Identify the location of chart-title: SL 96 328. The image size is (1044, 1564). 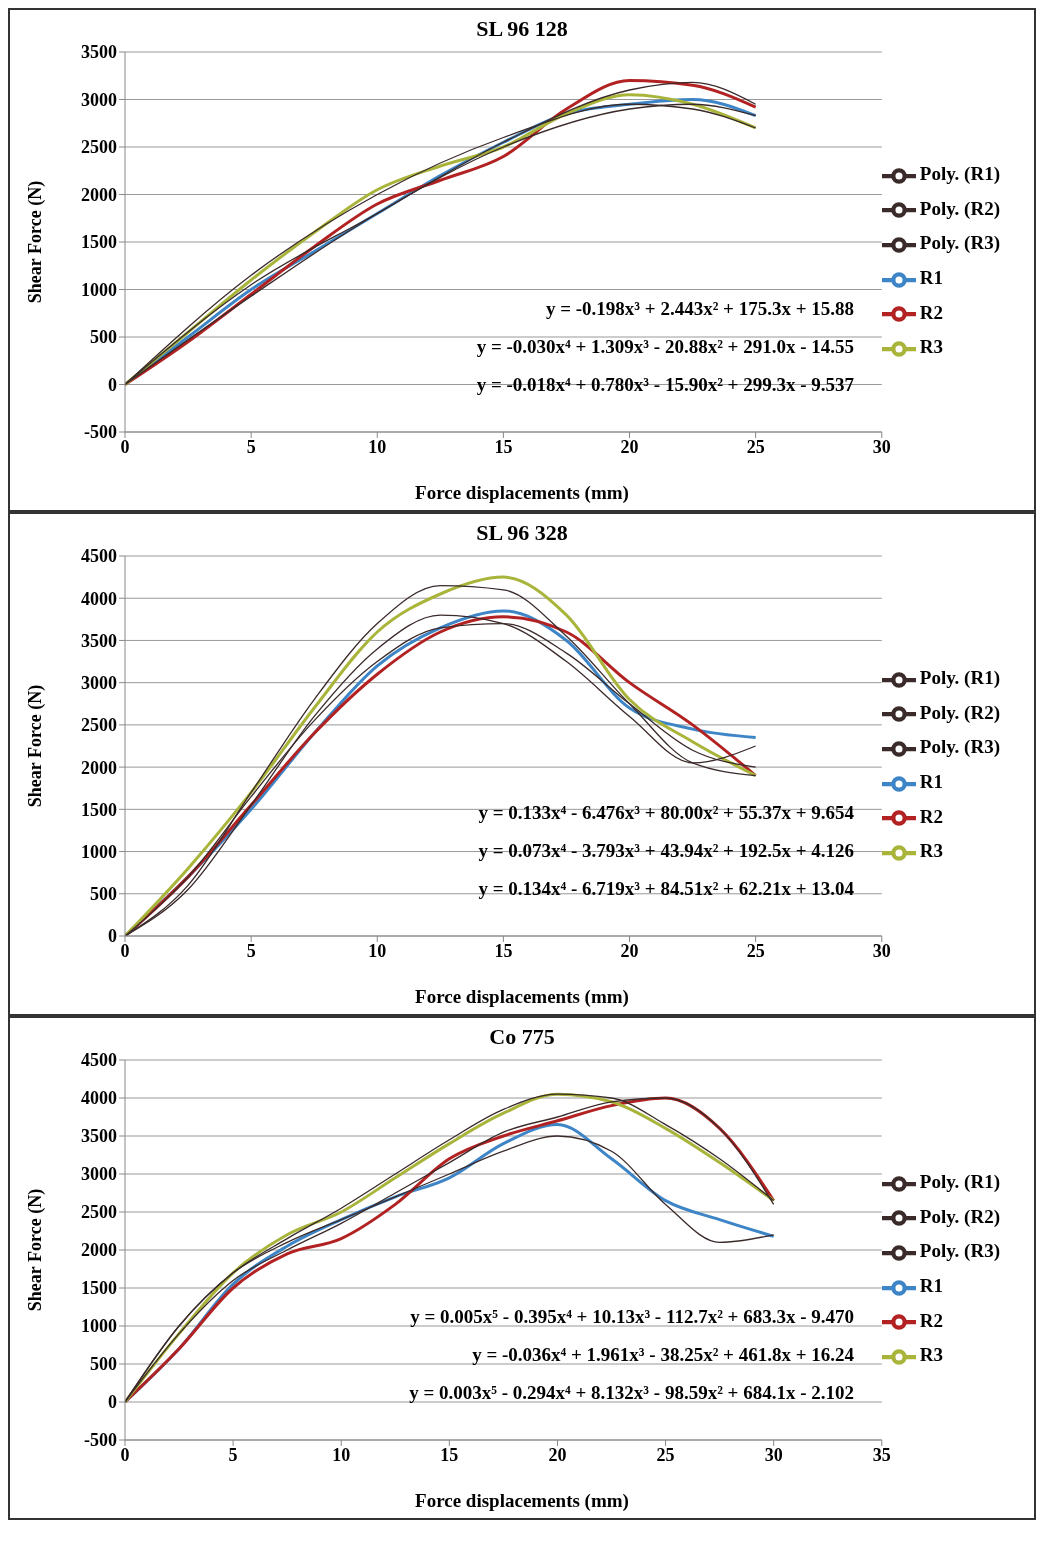
(522, 532).